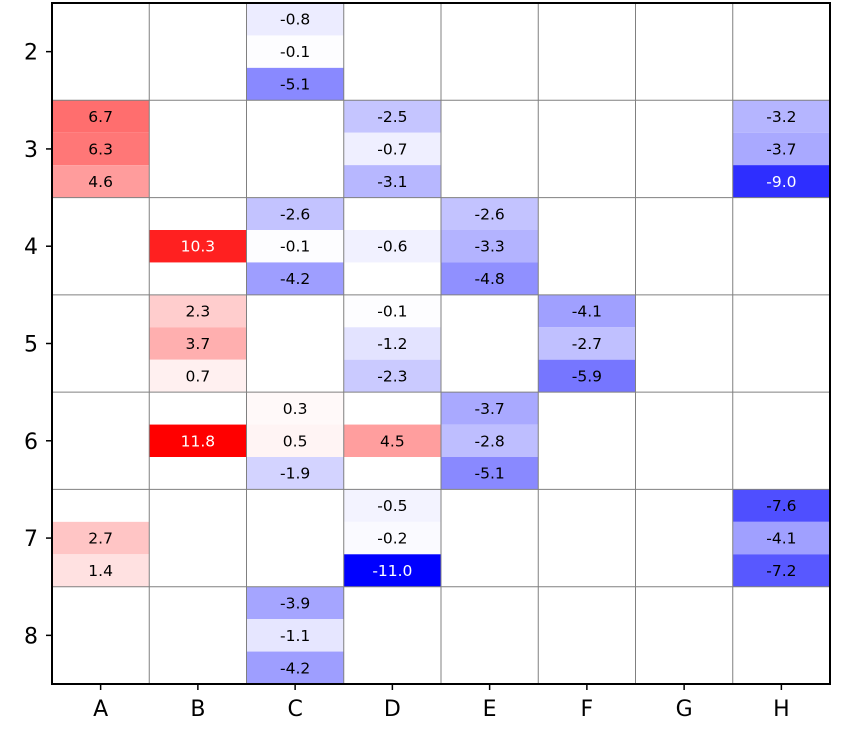 This screenshot has height=745, width=850. I want to click on cell-value-label: 0.5, so click(295, 441).